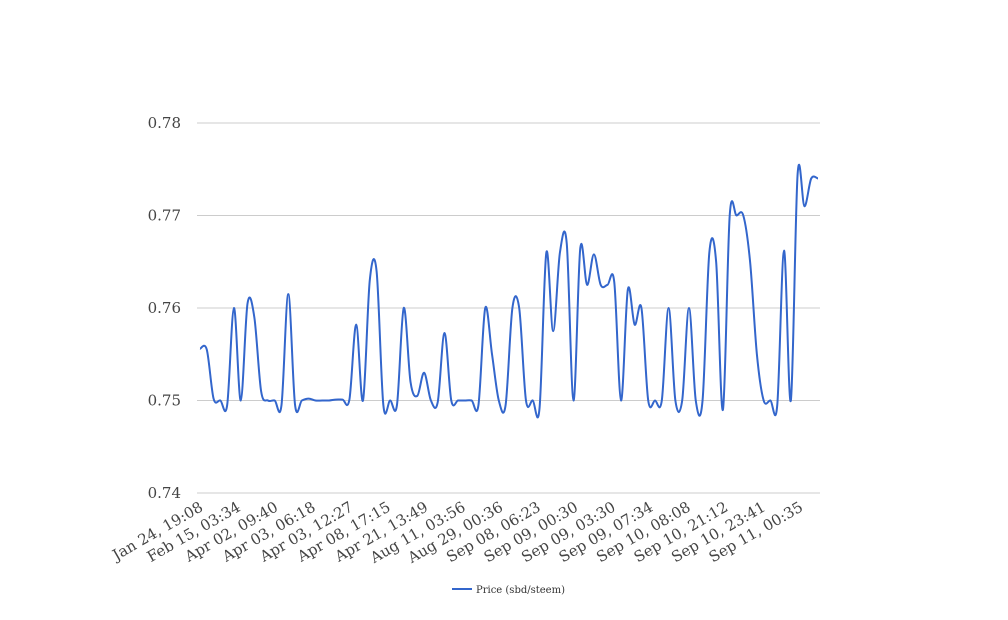  I want to click on legend: Price (sbd/steem), so click(508, 590).